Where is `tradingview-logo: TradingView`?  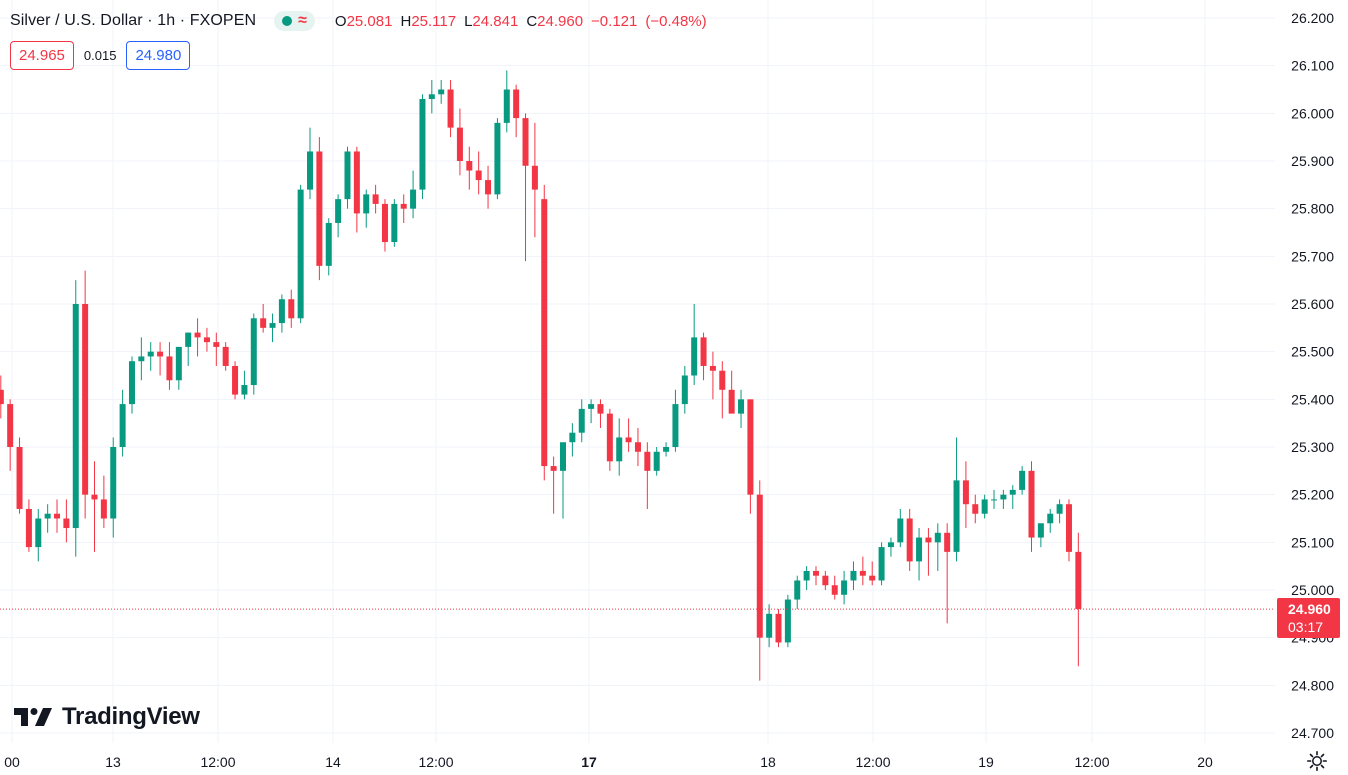 tradingview-logo: TradingView is located at coordinates (107, 717).